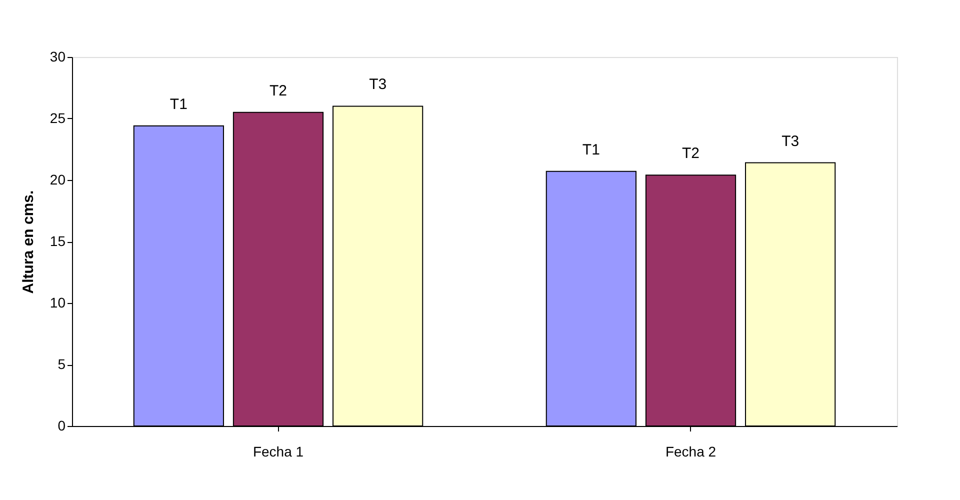  Describe the element at coordinates (58, 180) in the screenshot. I see `y-tick-label: 20` at that location.